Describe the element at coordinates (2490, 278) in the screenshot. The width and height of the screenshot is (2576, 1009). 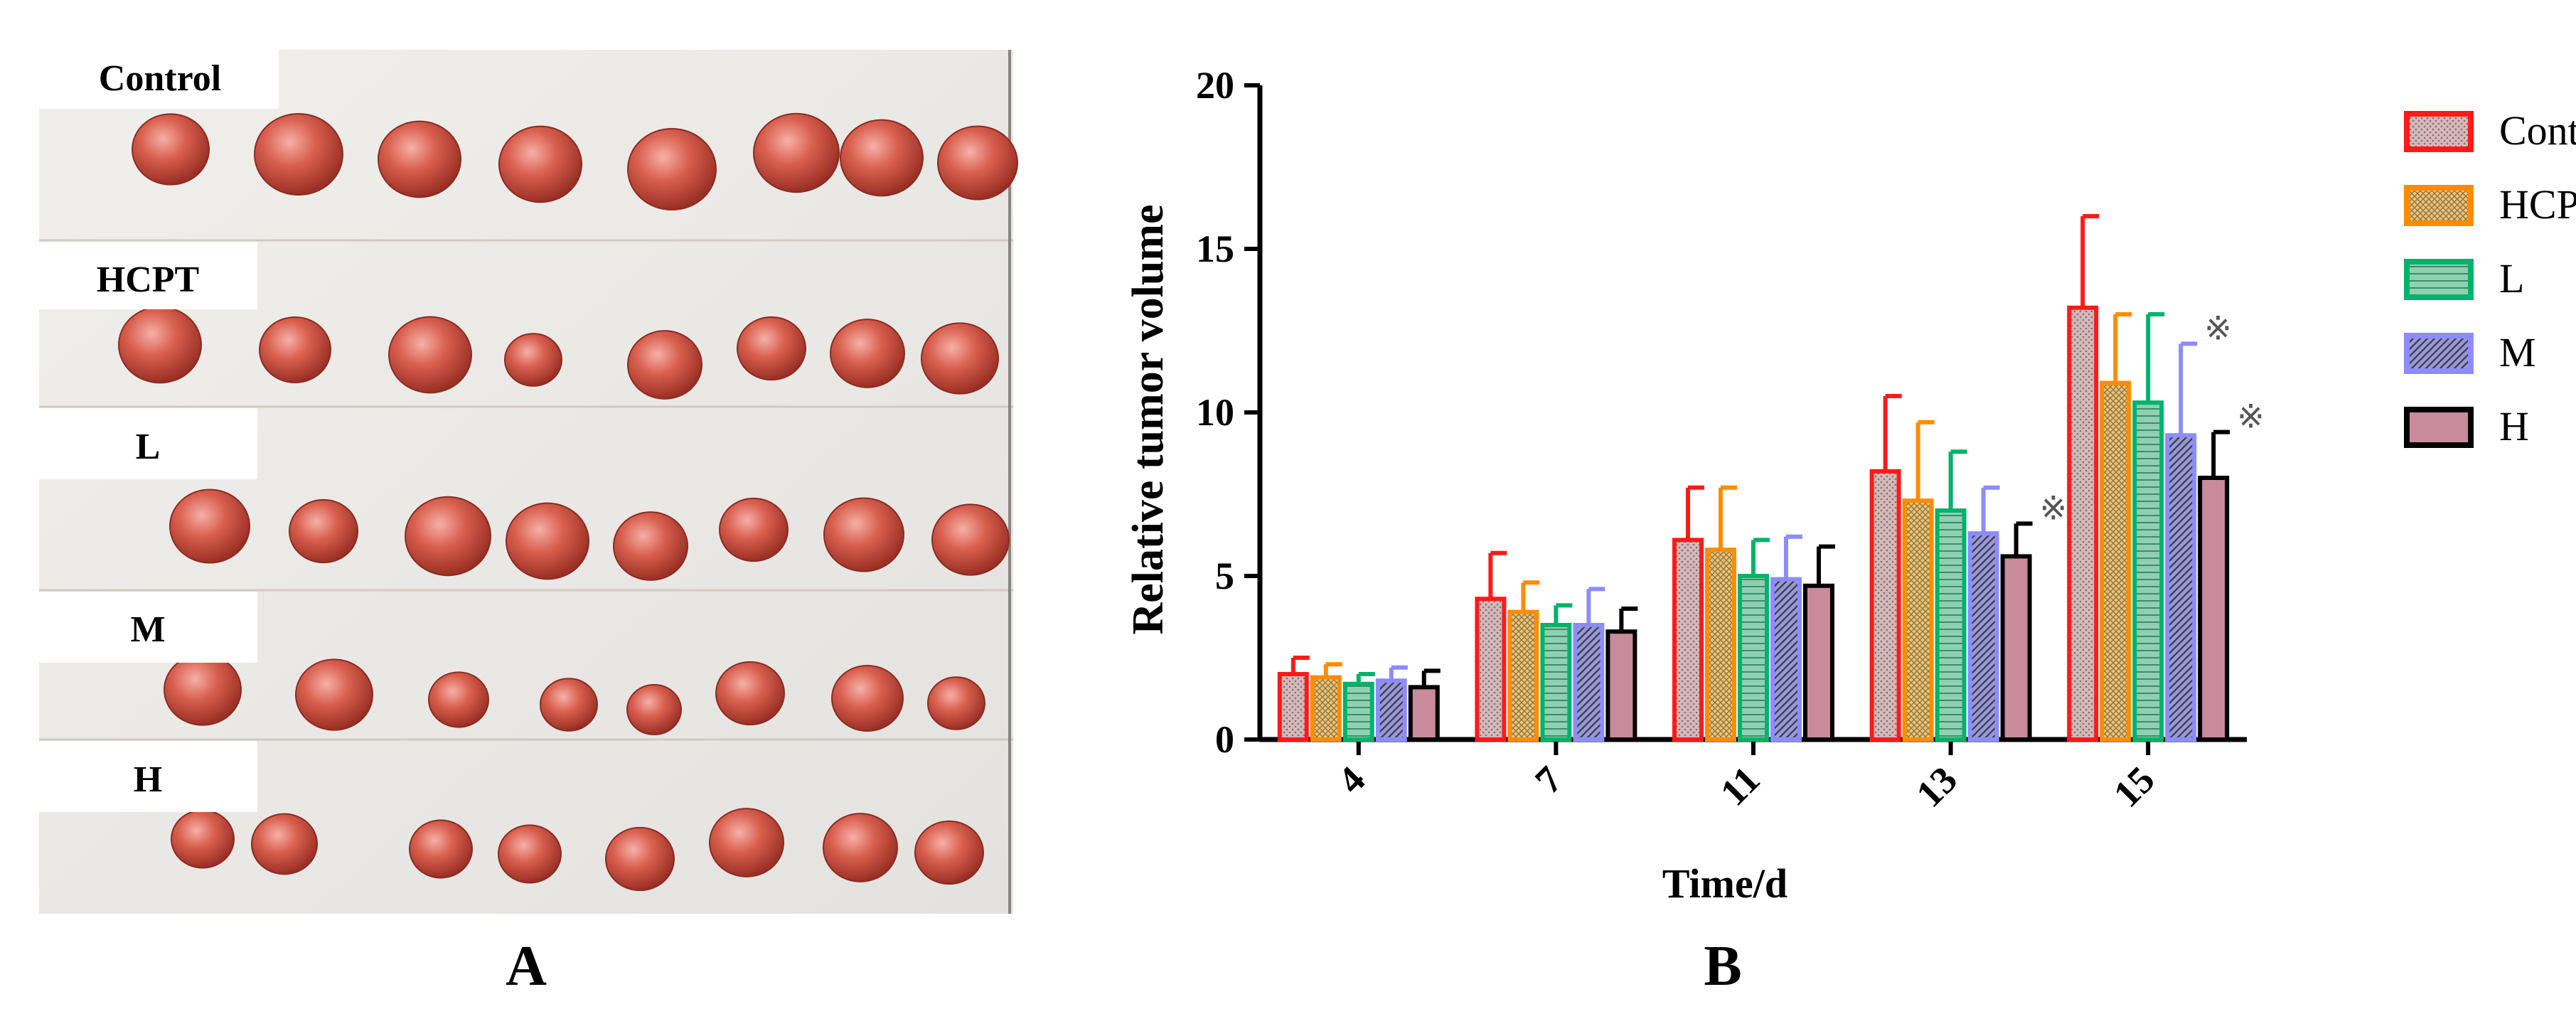
I see `legend: Control HCPT LMH` at that location.